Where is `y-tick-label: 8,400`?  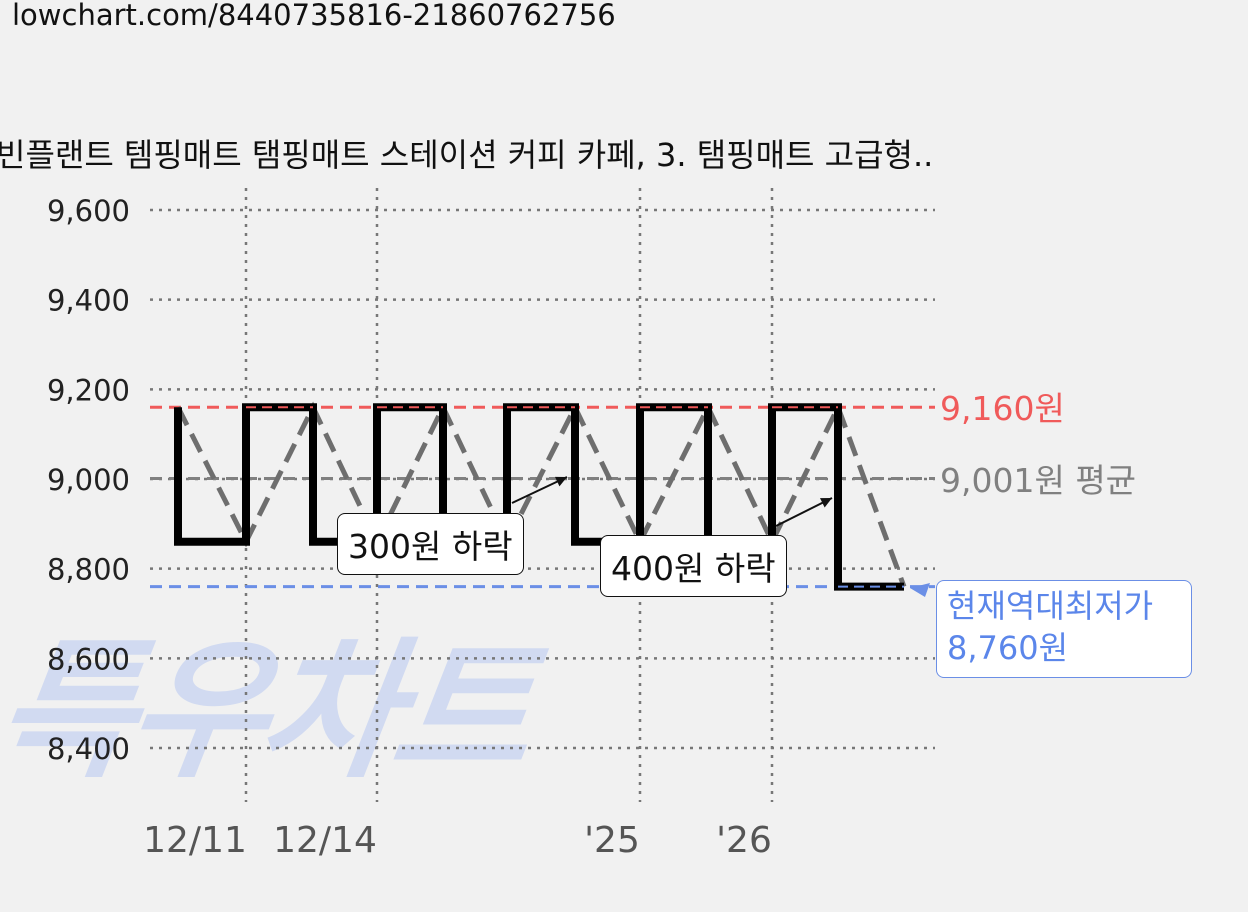 y-tick-label: 8,400 is located at coordinates (88, 749).